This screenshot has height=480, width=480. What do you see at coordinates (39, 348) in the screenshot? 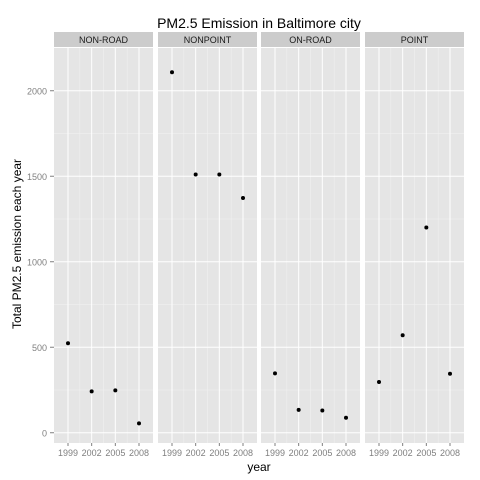
I see `y-tick-label: 500` at bounding box center [39, 348].